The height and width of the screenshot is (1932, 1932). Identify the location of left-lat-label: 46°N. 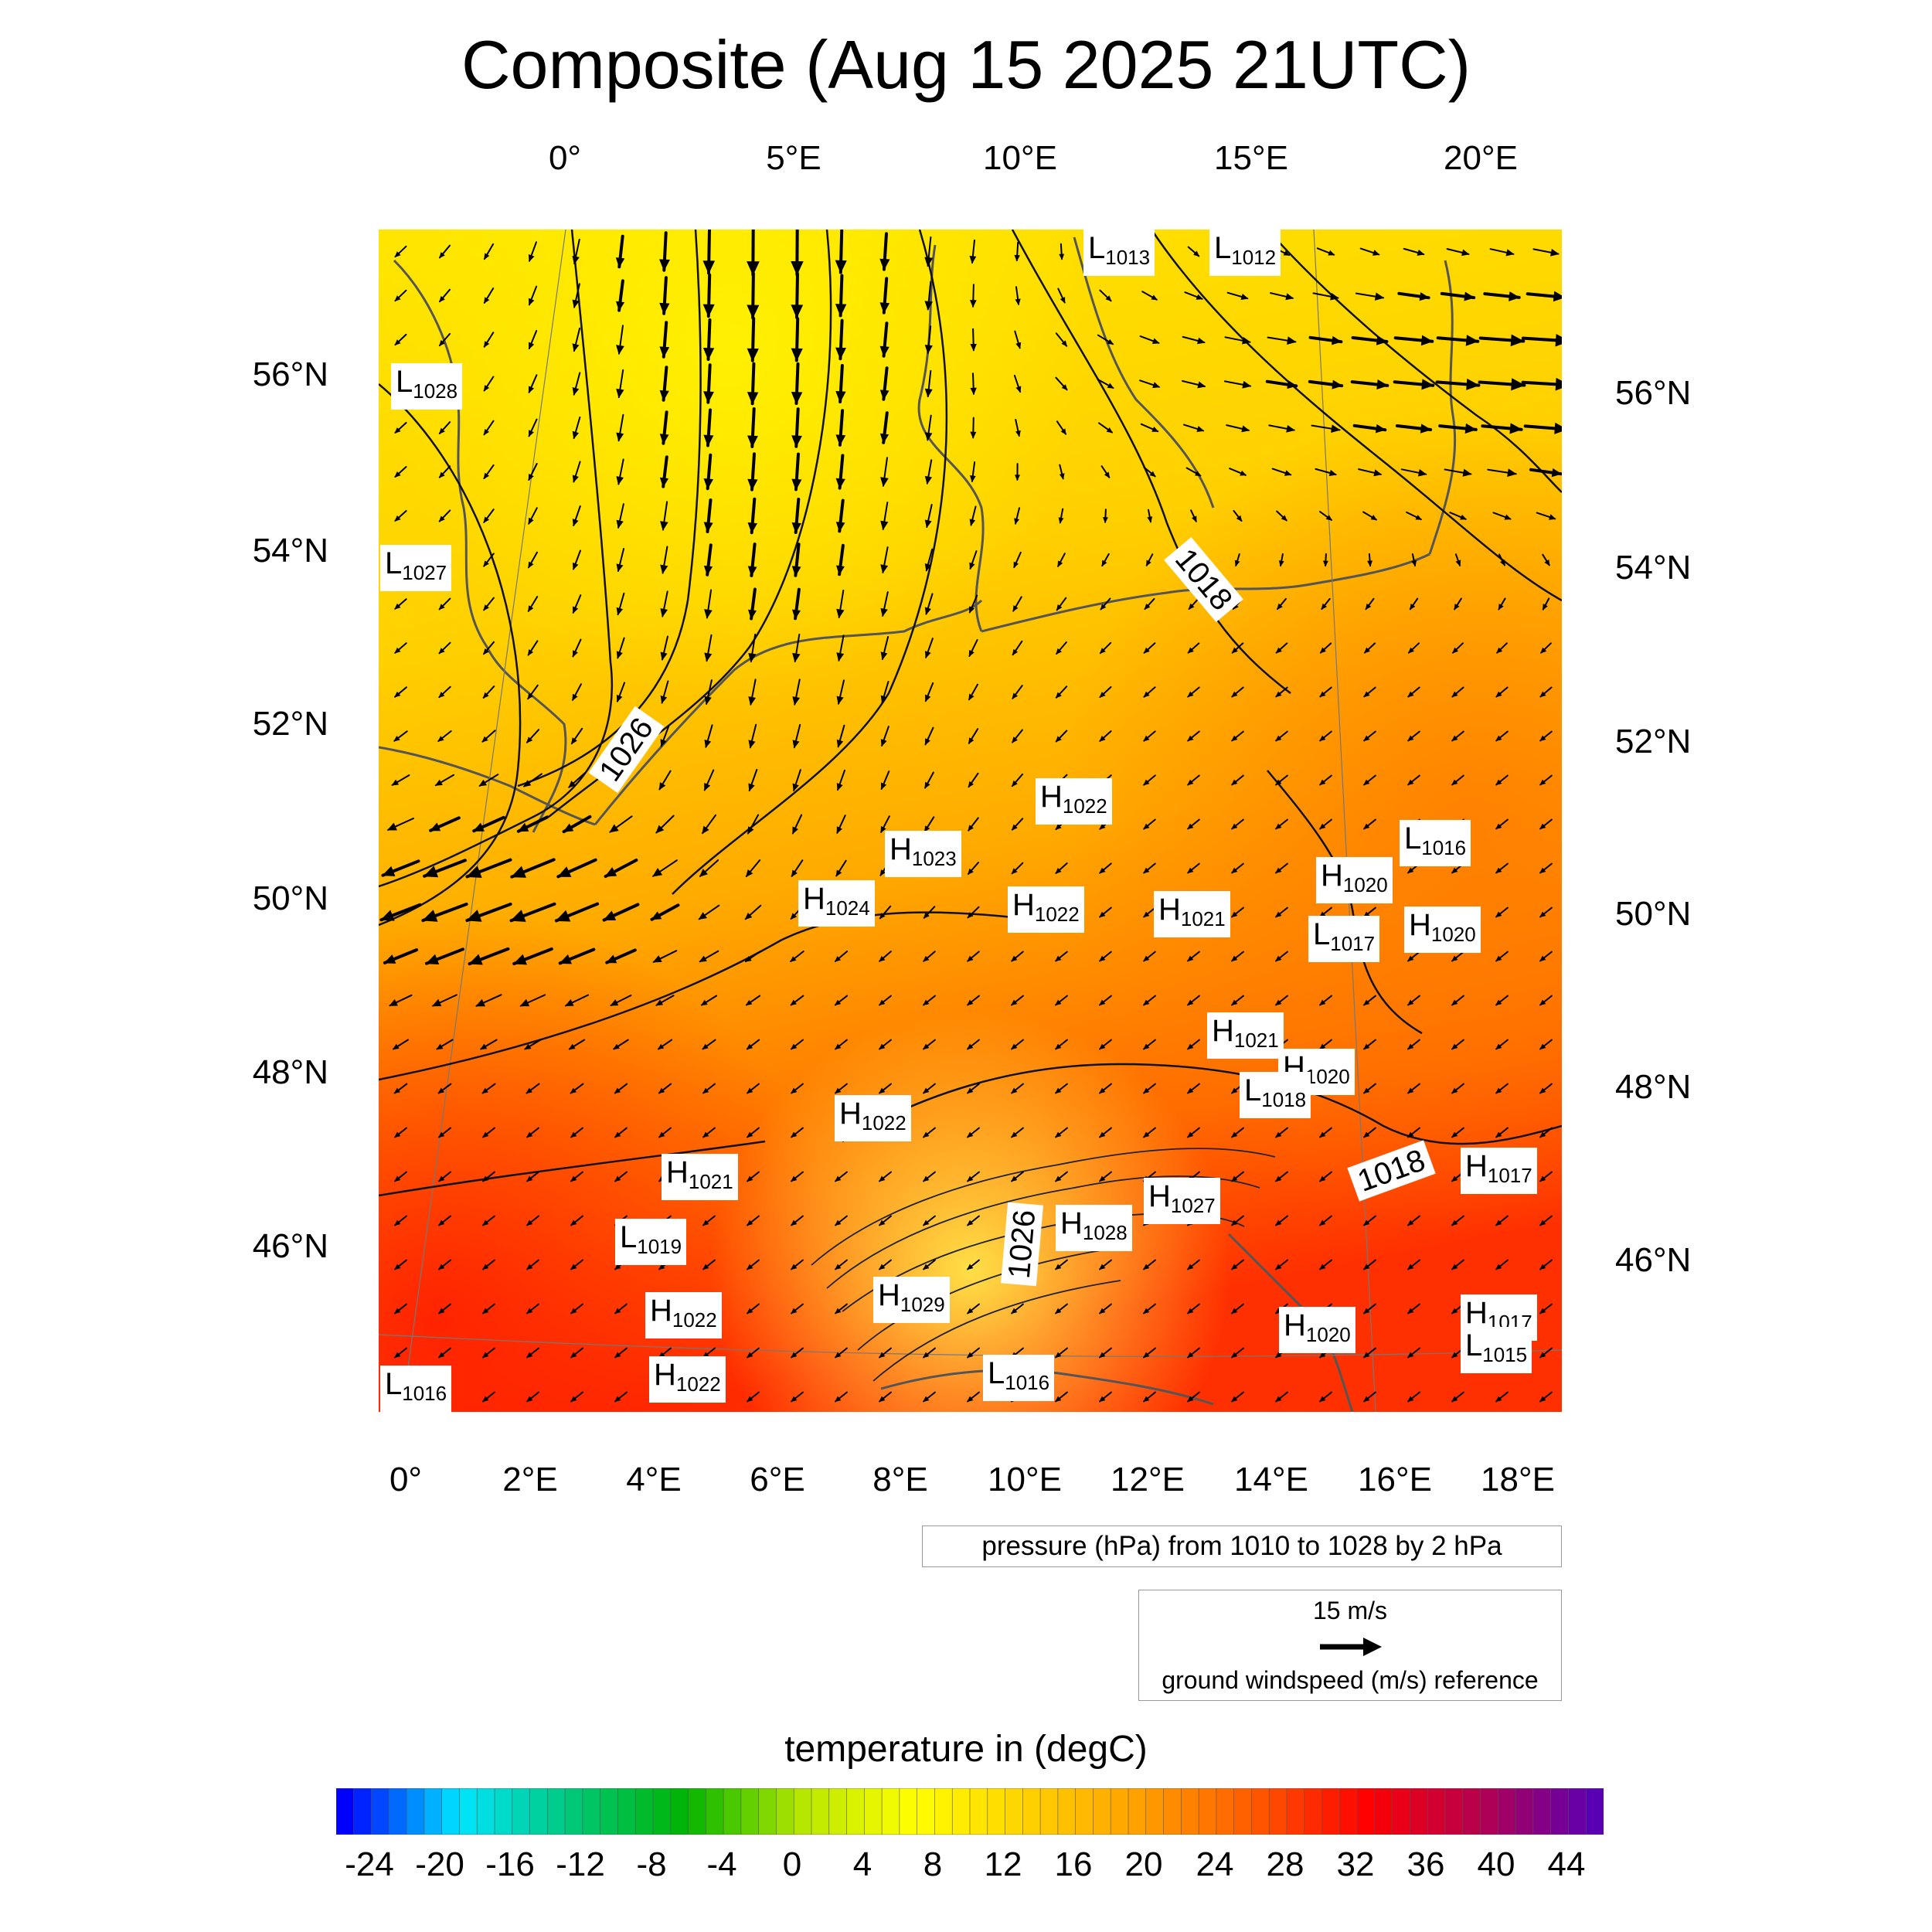
(290, 1246).